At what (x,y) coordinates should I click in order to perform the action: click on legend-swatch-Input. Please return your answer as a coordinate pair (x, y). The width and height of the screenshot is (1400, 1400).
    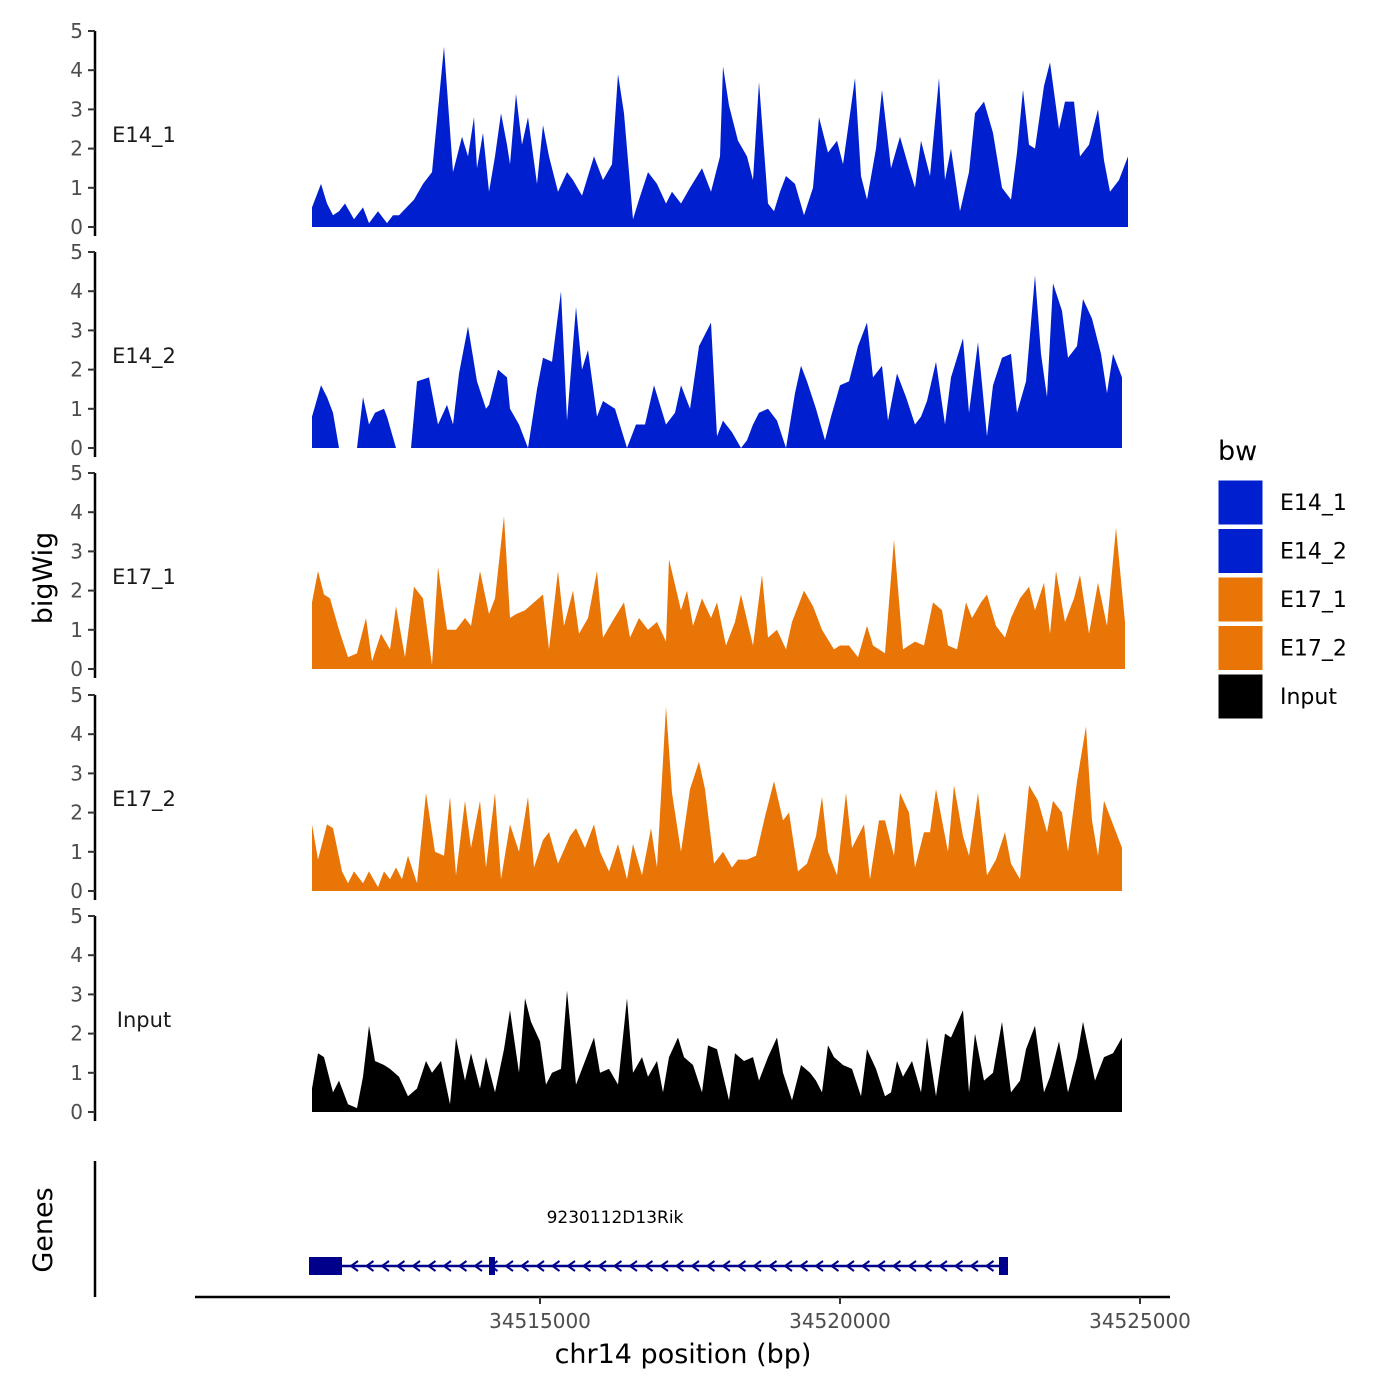
    Looking at the image, I should click on (1240, 696).